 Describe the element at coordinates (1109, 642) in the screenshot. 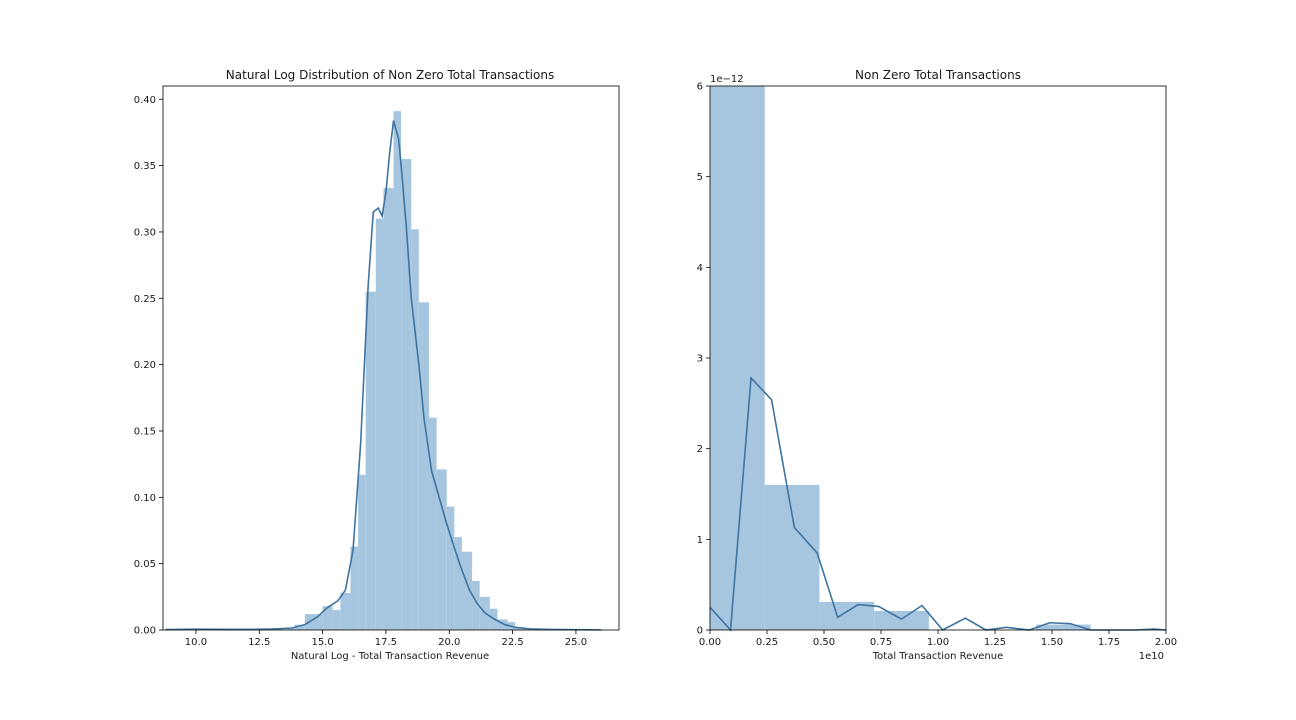

I see `x-tick-label: 1.75` at that location.